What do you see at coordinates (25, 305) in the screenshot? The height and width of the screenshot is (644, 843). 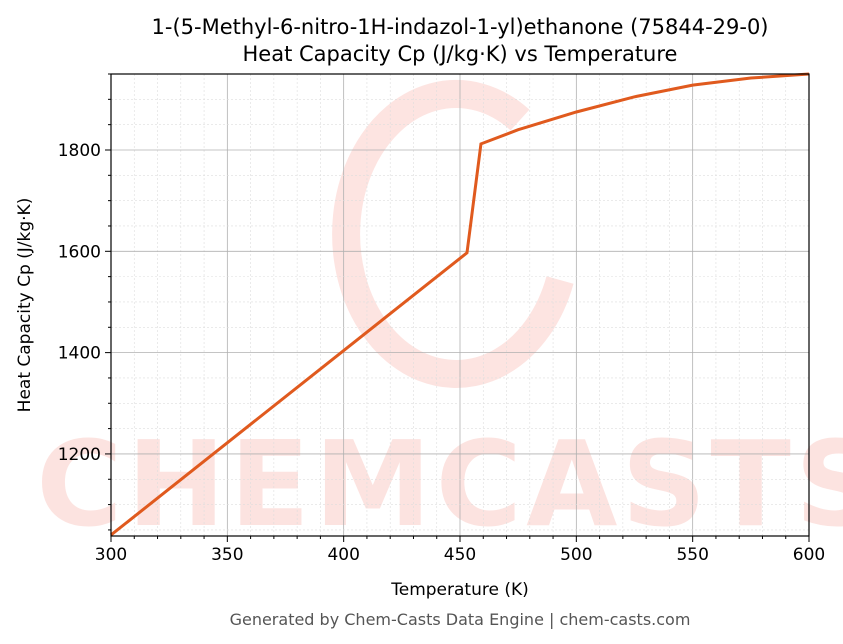 I see `y-axis-label: Heat Capacity Cp (J/kg·K)` at bounding box center [25, 305].